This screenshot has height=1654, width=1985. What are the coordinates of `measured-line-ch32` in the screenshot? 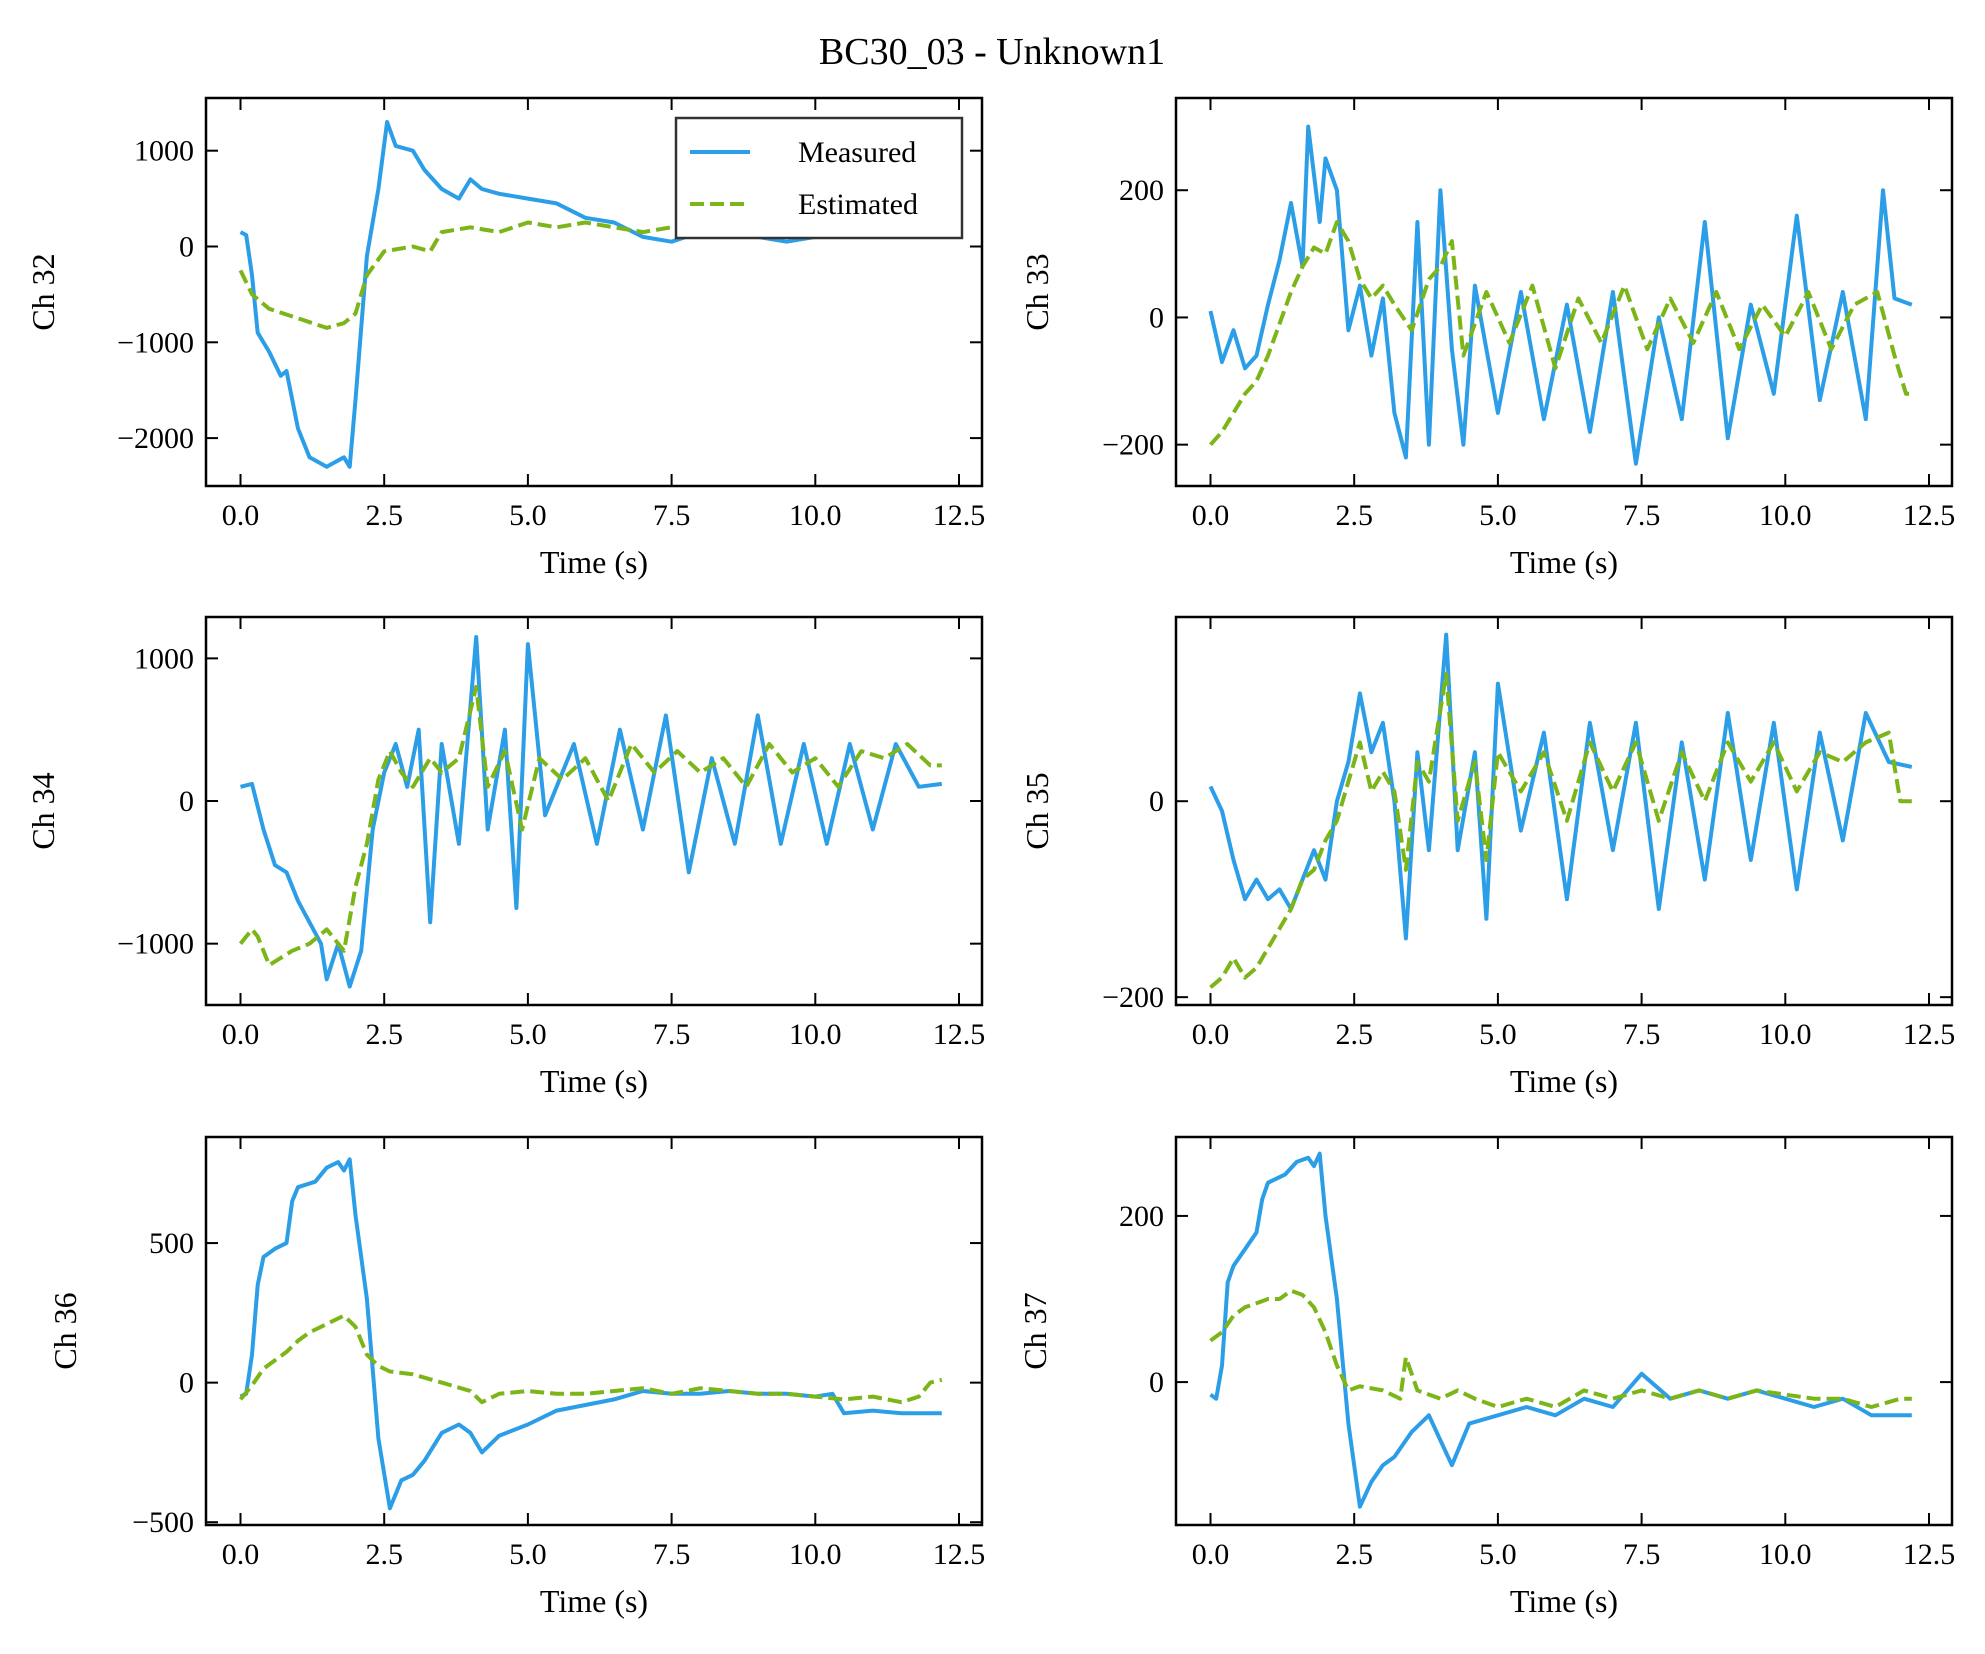 It's located at (590, 294).